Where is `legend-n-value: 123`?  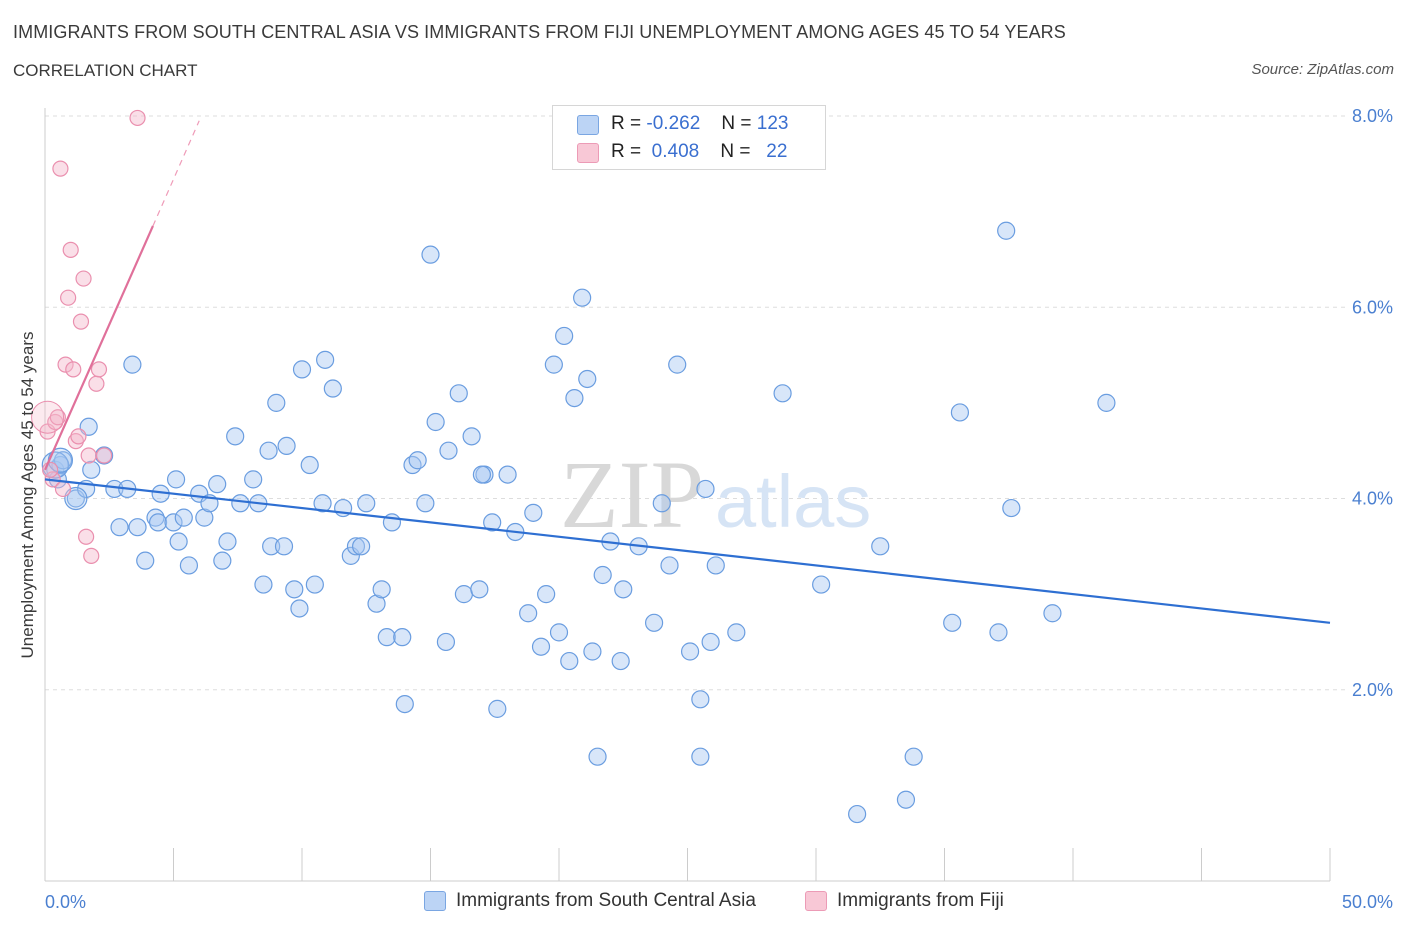
legend-n-value: 123 is located at coordinates (772, 123).